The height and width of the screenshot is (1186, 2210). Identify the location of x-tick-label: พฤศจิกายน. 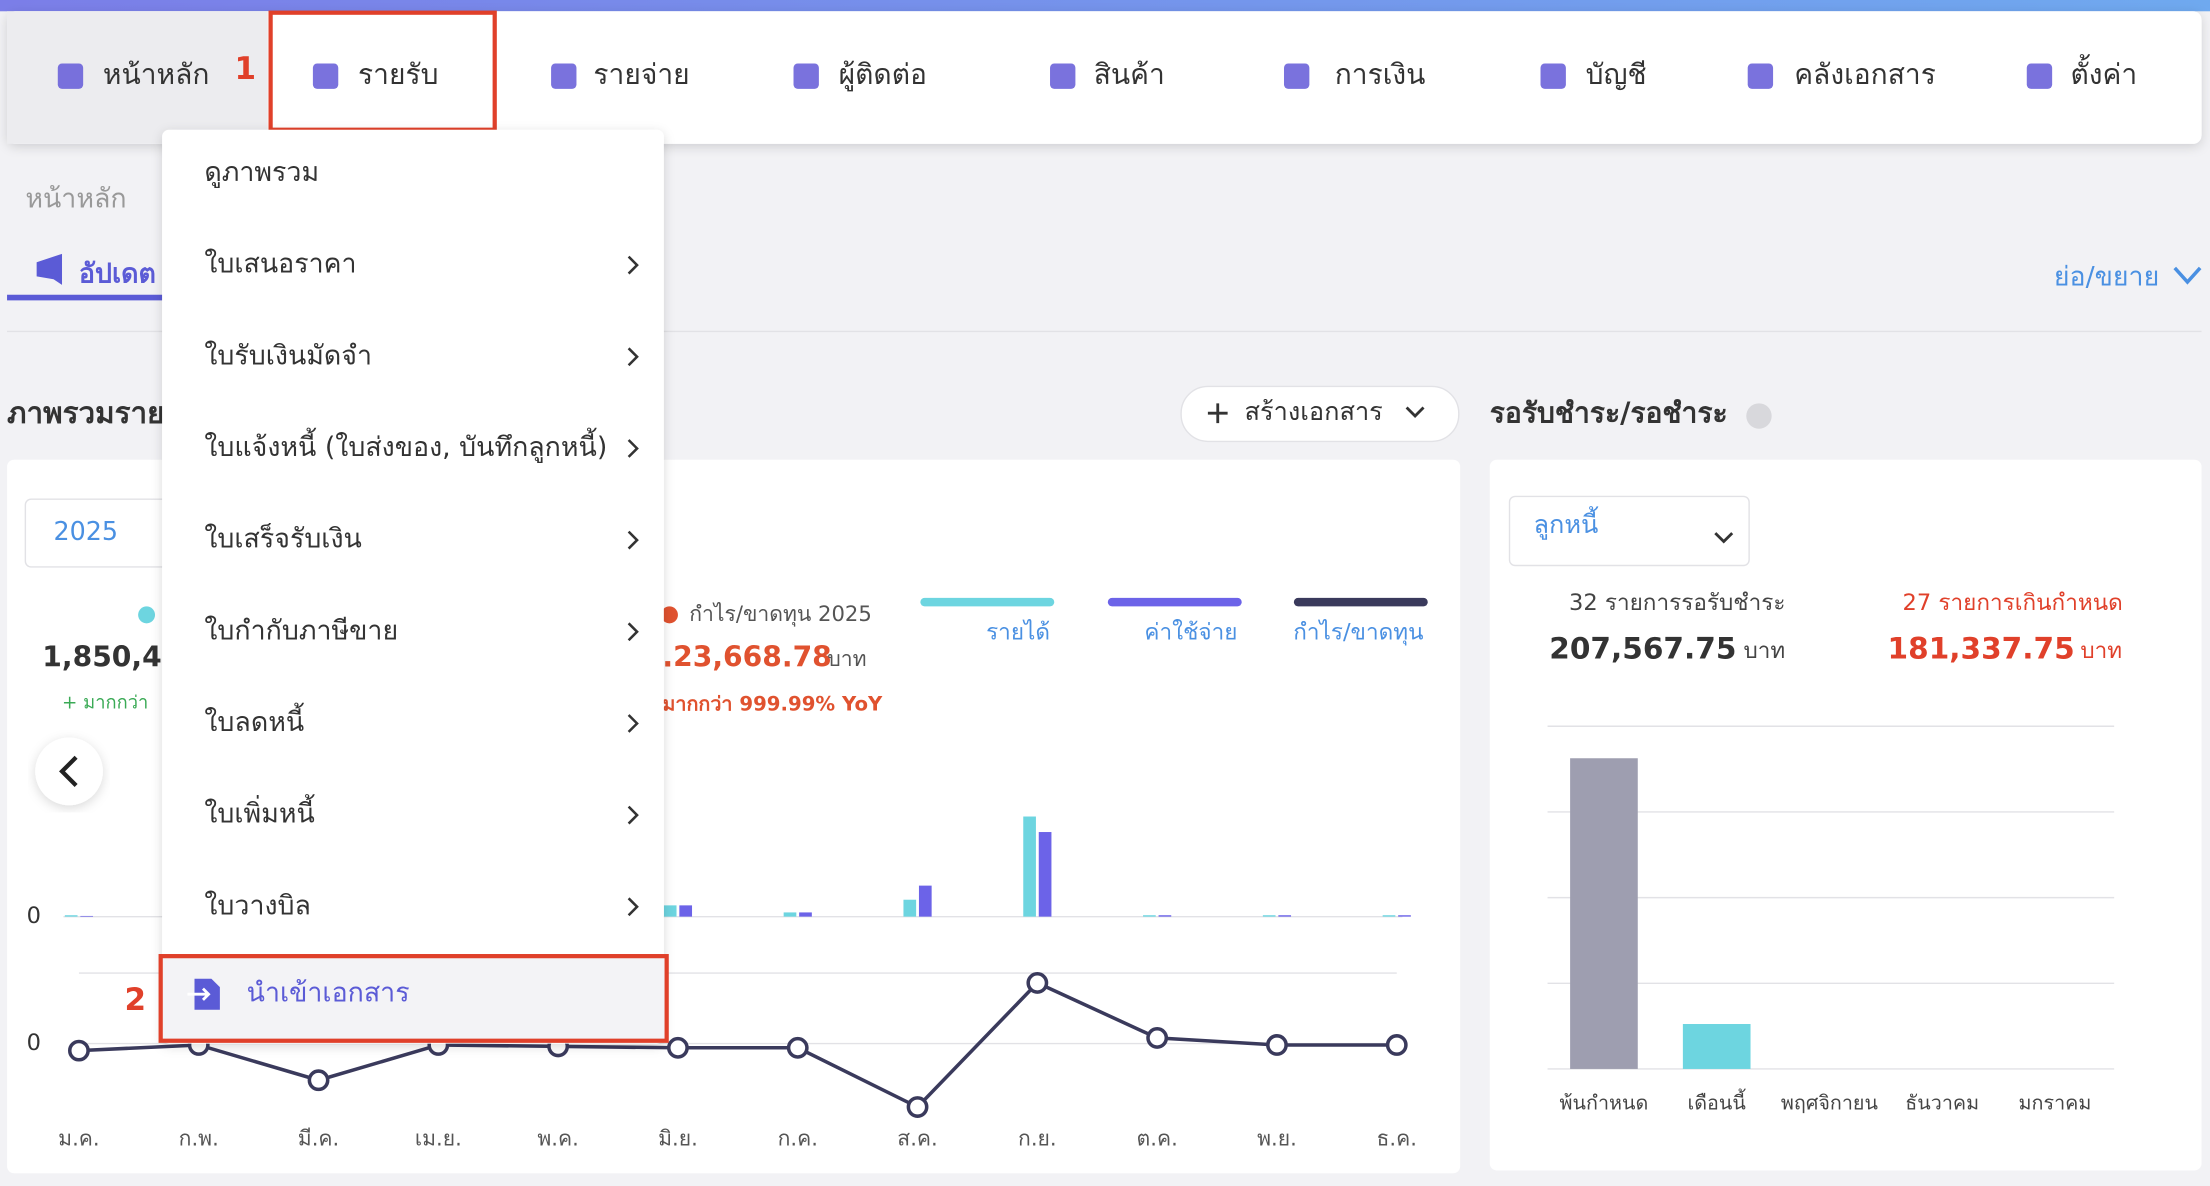
(1829, 1103).